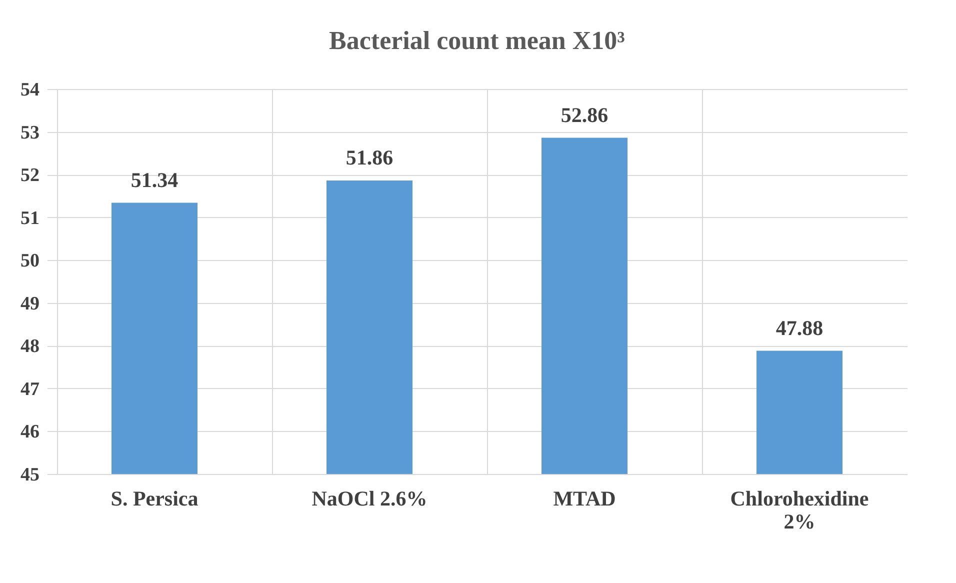 The height and width of the screenshot is (583, 956). Describe the element at coordinates (30, 218) in the screenshot. I see `y-tick-label: 51` at that location.